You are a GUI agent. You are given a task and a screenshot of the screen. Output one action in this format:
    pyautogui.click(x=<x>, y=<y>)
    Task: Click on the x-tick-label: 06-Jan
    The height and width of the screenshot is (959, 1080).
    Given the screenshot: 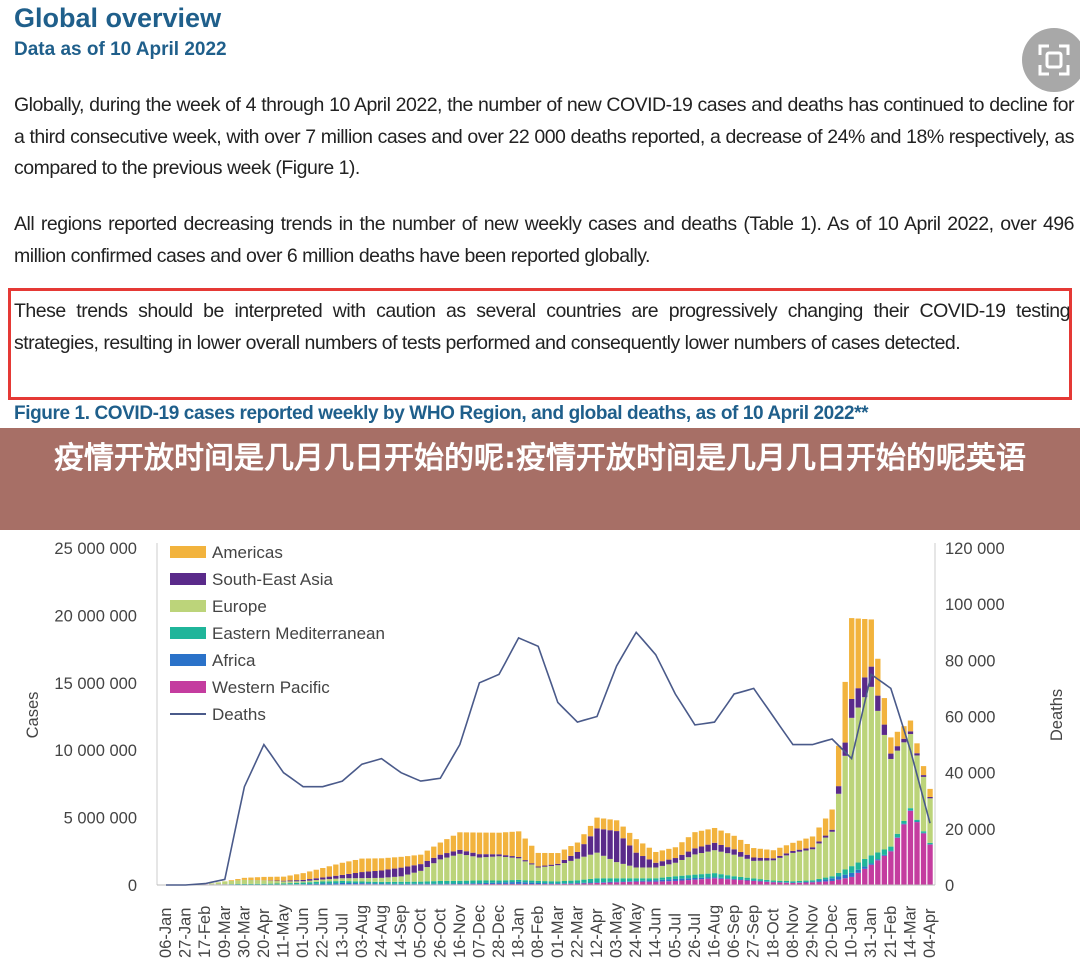 What is the action you would take?
    pyautogui.click(x=166, y=933)
    